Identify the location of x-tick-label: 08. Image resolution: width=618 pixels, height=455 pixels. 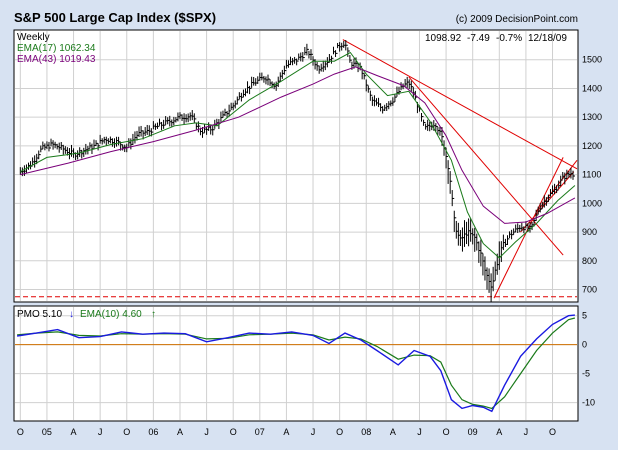
(366, 432).